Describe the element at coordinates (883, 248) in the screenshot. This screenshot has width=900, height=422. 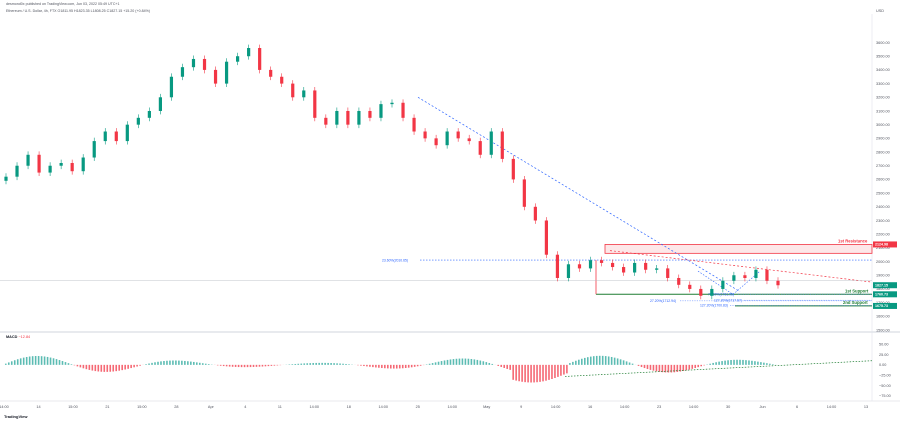
I see `price-tick: 2100.00` at that location.